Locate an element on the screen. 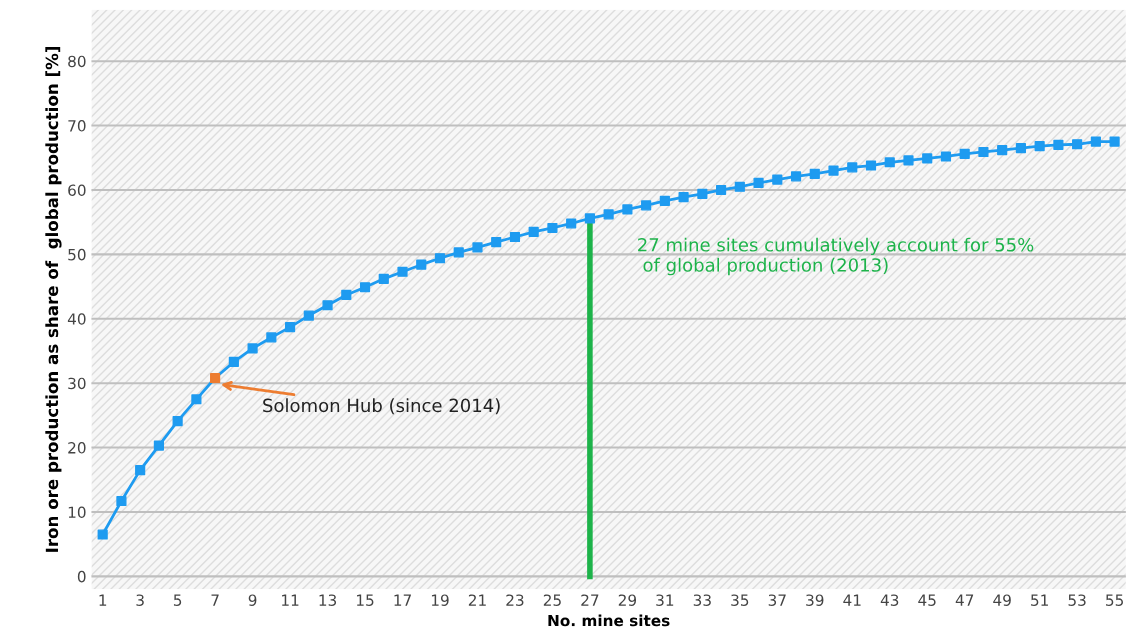 The height and width of the screenshot is (644, 1143). y-tick-label: 10 is located at coordinates (77, 512).